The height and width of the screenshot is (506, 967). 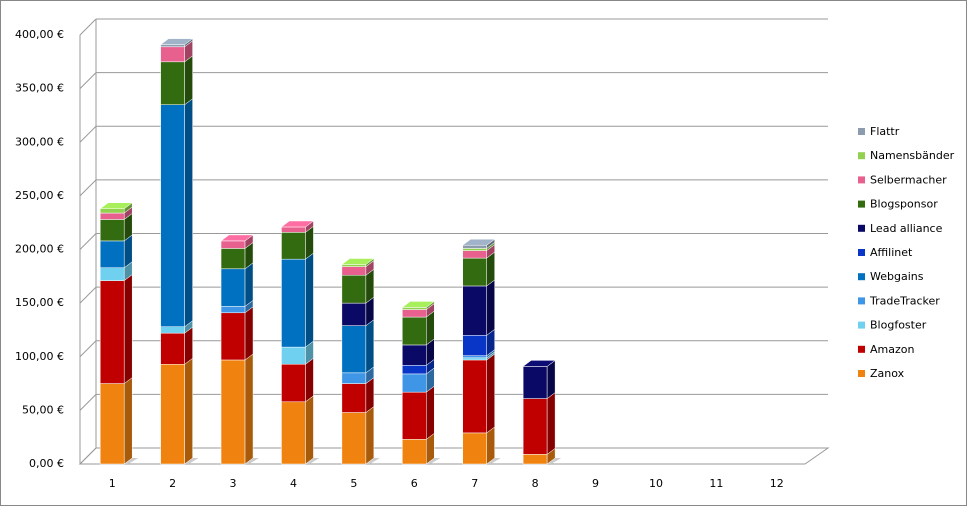 I want to click on x-tick-label: 9, so click(x=595, y=483).